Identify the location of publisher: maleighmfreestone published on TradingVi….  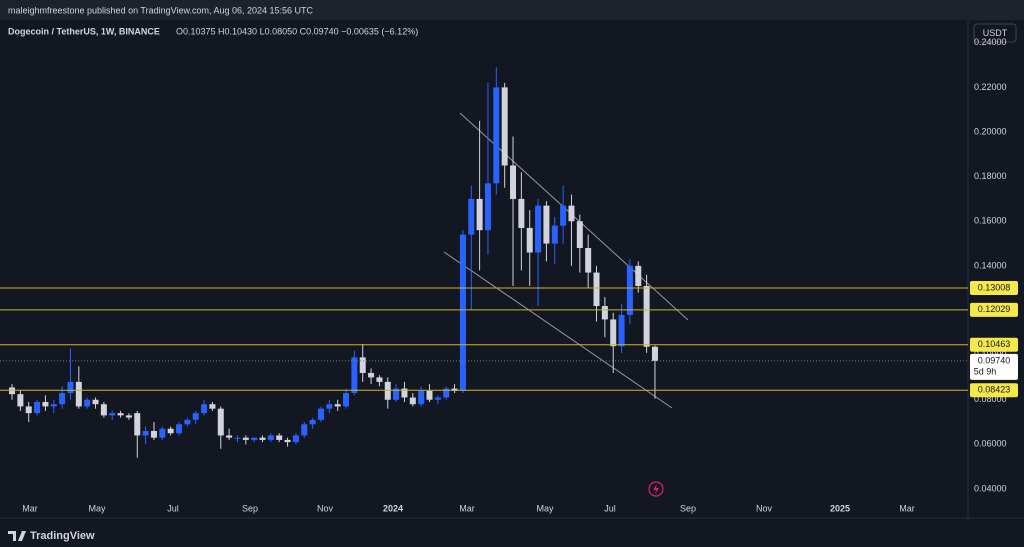
(161, 10).